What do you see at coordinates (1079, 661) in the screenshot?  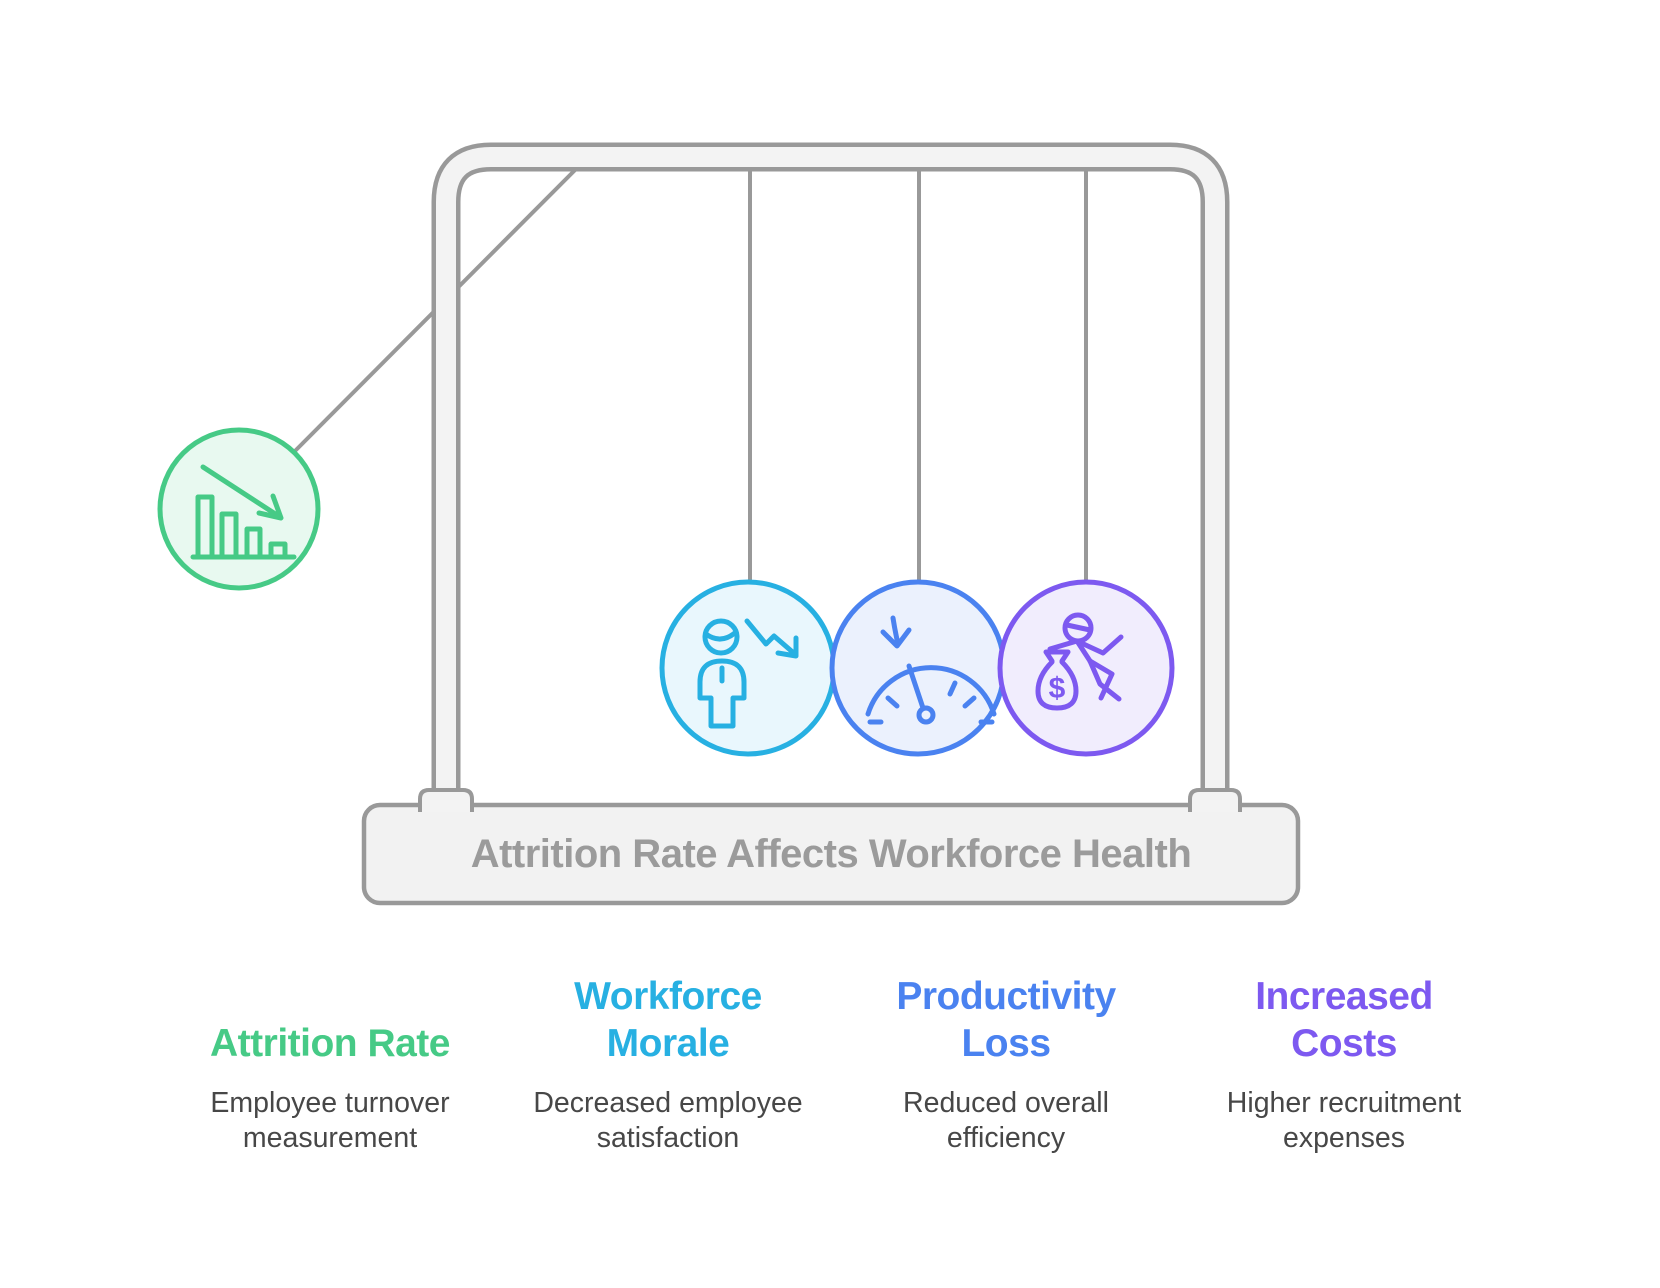 I see `money-bag-runner-icon` at bounding box center [1079, 661].